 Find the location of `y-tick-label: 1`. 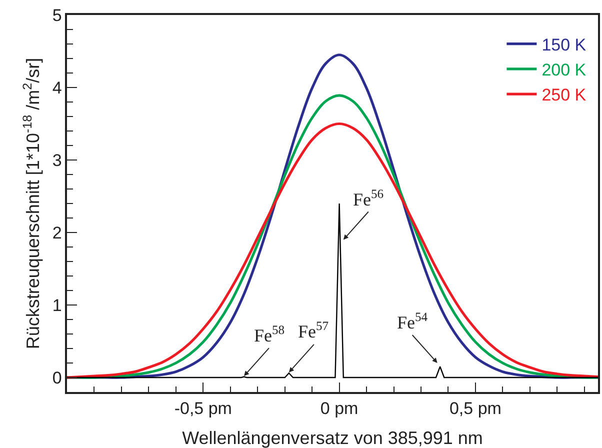

y-tick-label: 1 is located at coordinates (57, 305).